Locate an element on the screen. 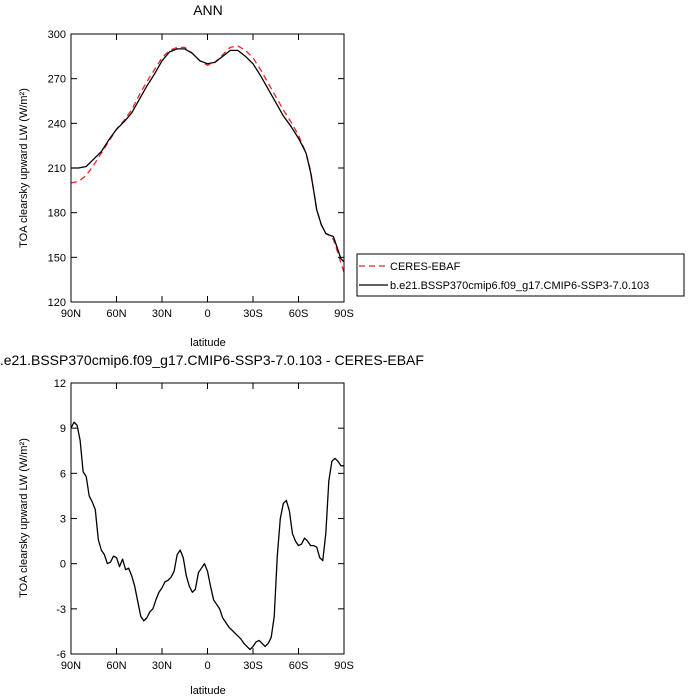  legend-box is located at coordinates (520, 275).